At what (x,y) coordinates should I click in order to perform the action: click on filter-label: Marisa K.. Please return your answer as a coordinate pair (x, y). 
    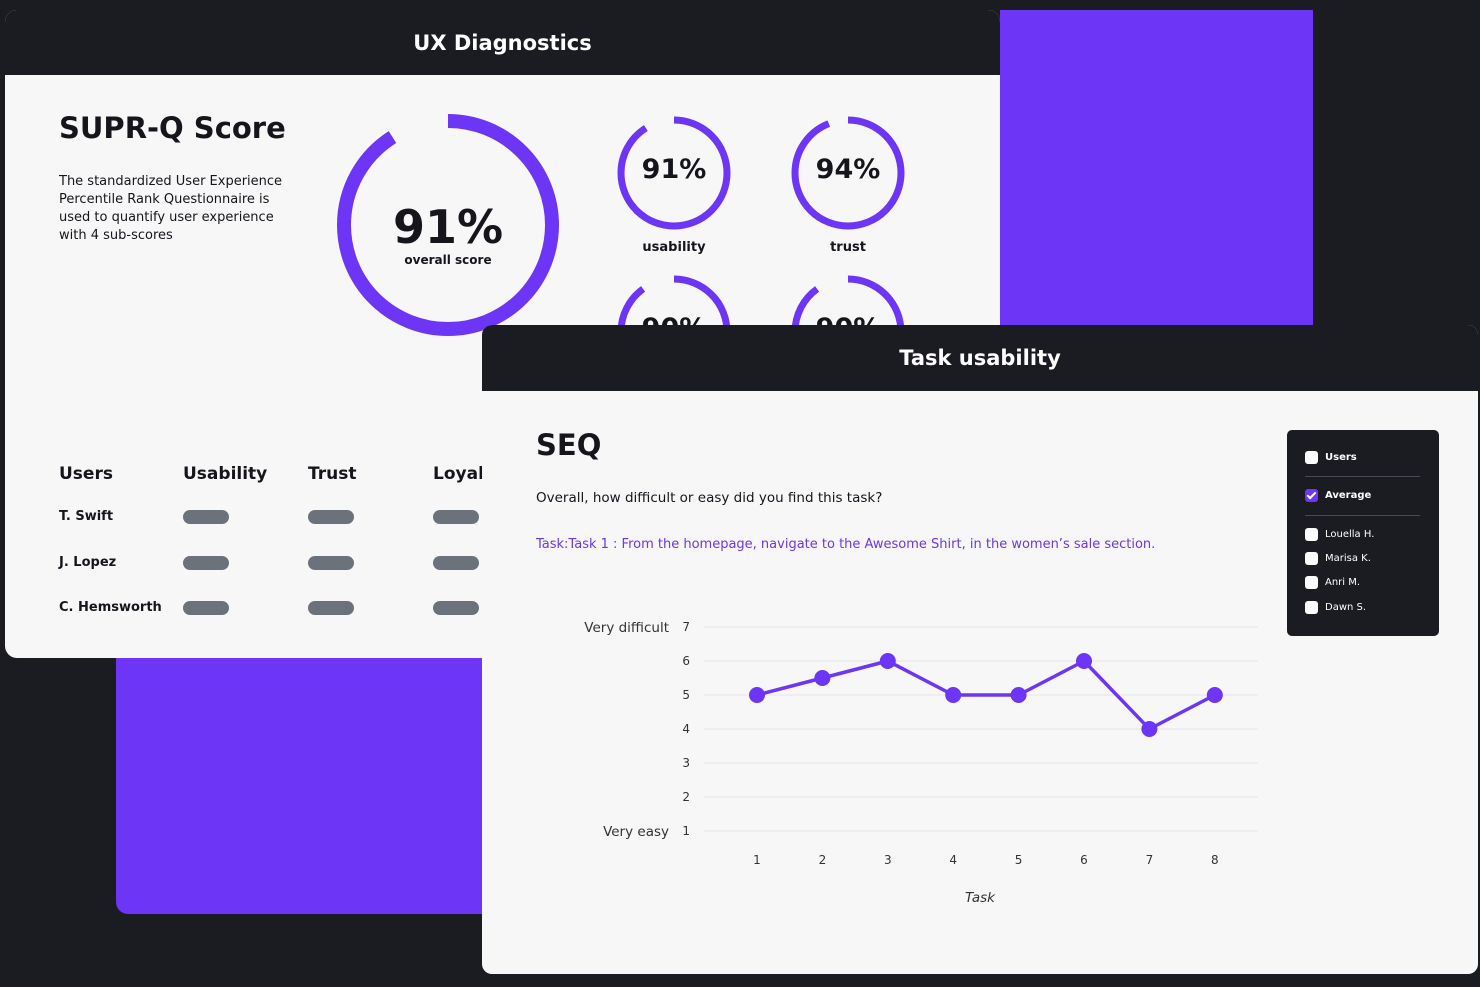
    Looking at the image, I should click on (1348, 558).